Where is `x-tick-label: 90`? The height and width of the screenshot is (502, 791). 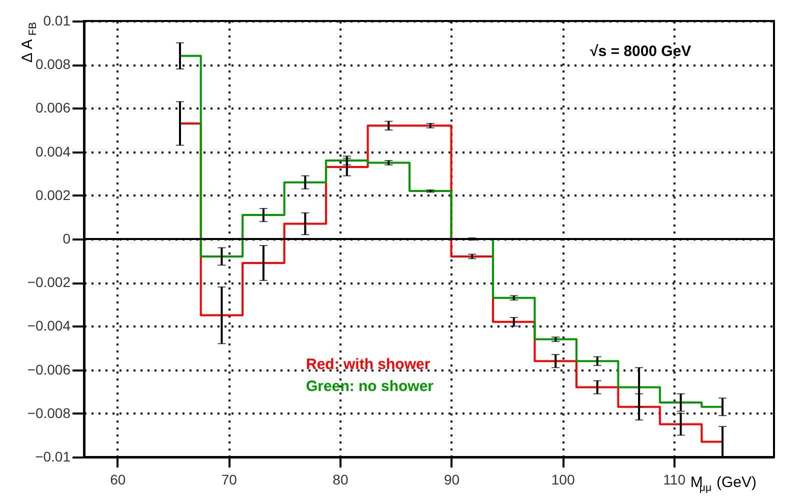 x-tick-label: 90 is located at coordinates (452, 480).